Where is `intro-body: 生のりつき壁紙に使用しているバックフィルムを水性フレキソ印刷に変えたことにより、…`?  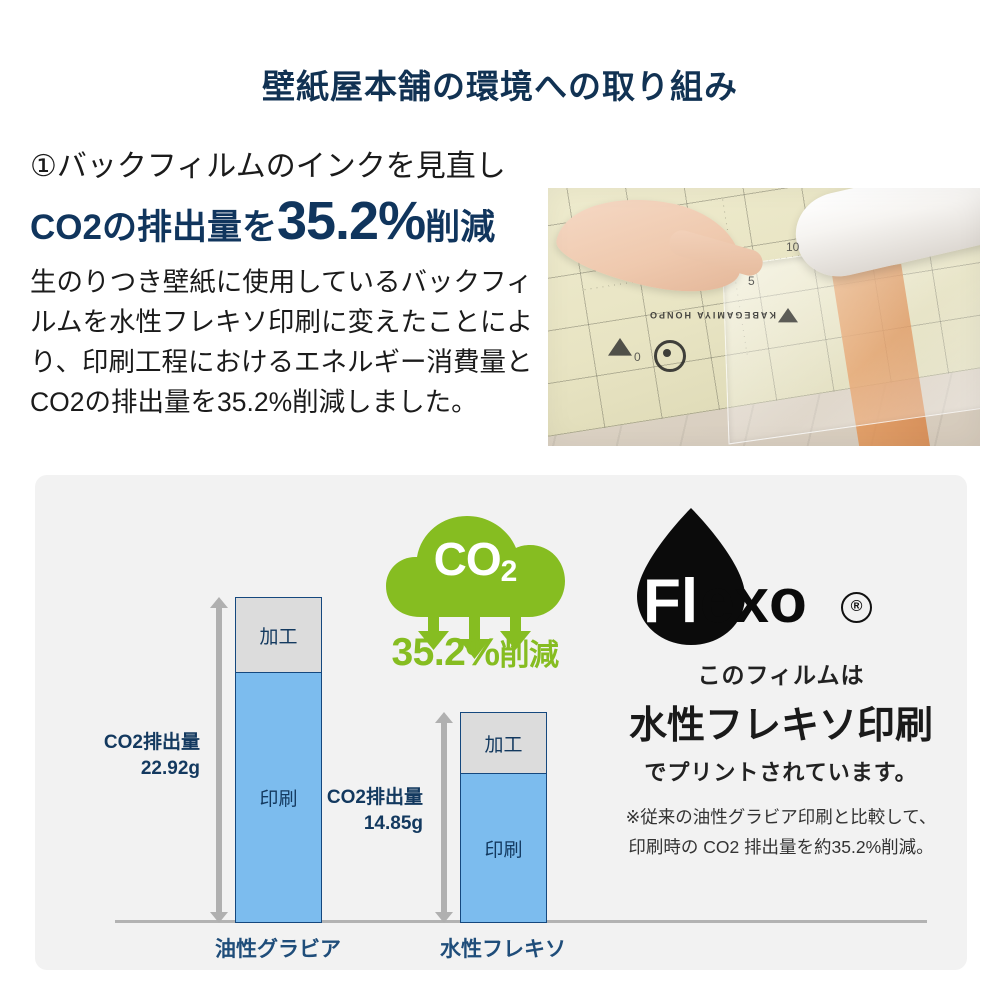 intro-body: 生のりつき壁紙に使用しているバックフィルムを水性フレキソ印刷に変えたことにより、… is located at coordinates (281, 342).